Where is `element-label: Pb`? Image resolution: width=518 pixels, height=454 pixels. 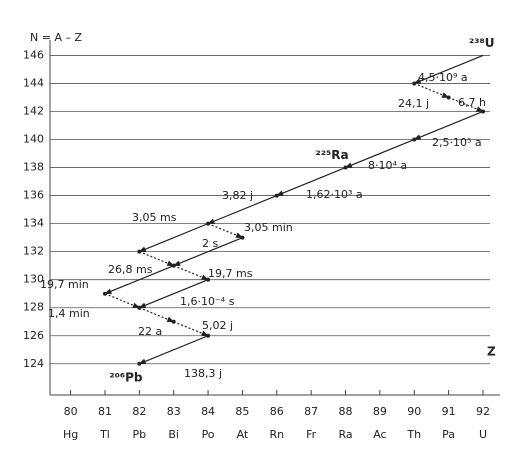 element-label: Pb is located at coordinates (140, 434).